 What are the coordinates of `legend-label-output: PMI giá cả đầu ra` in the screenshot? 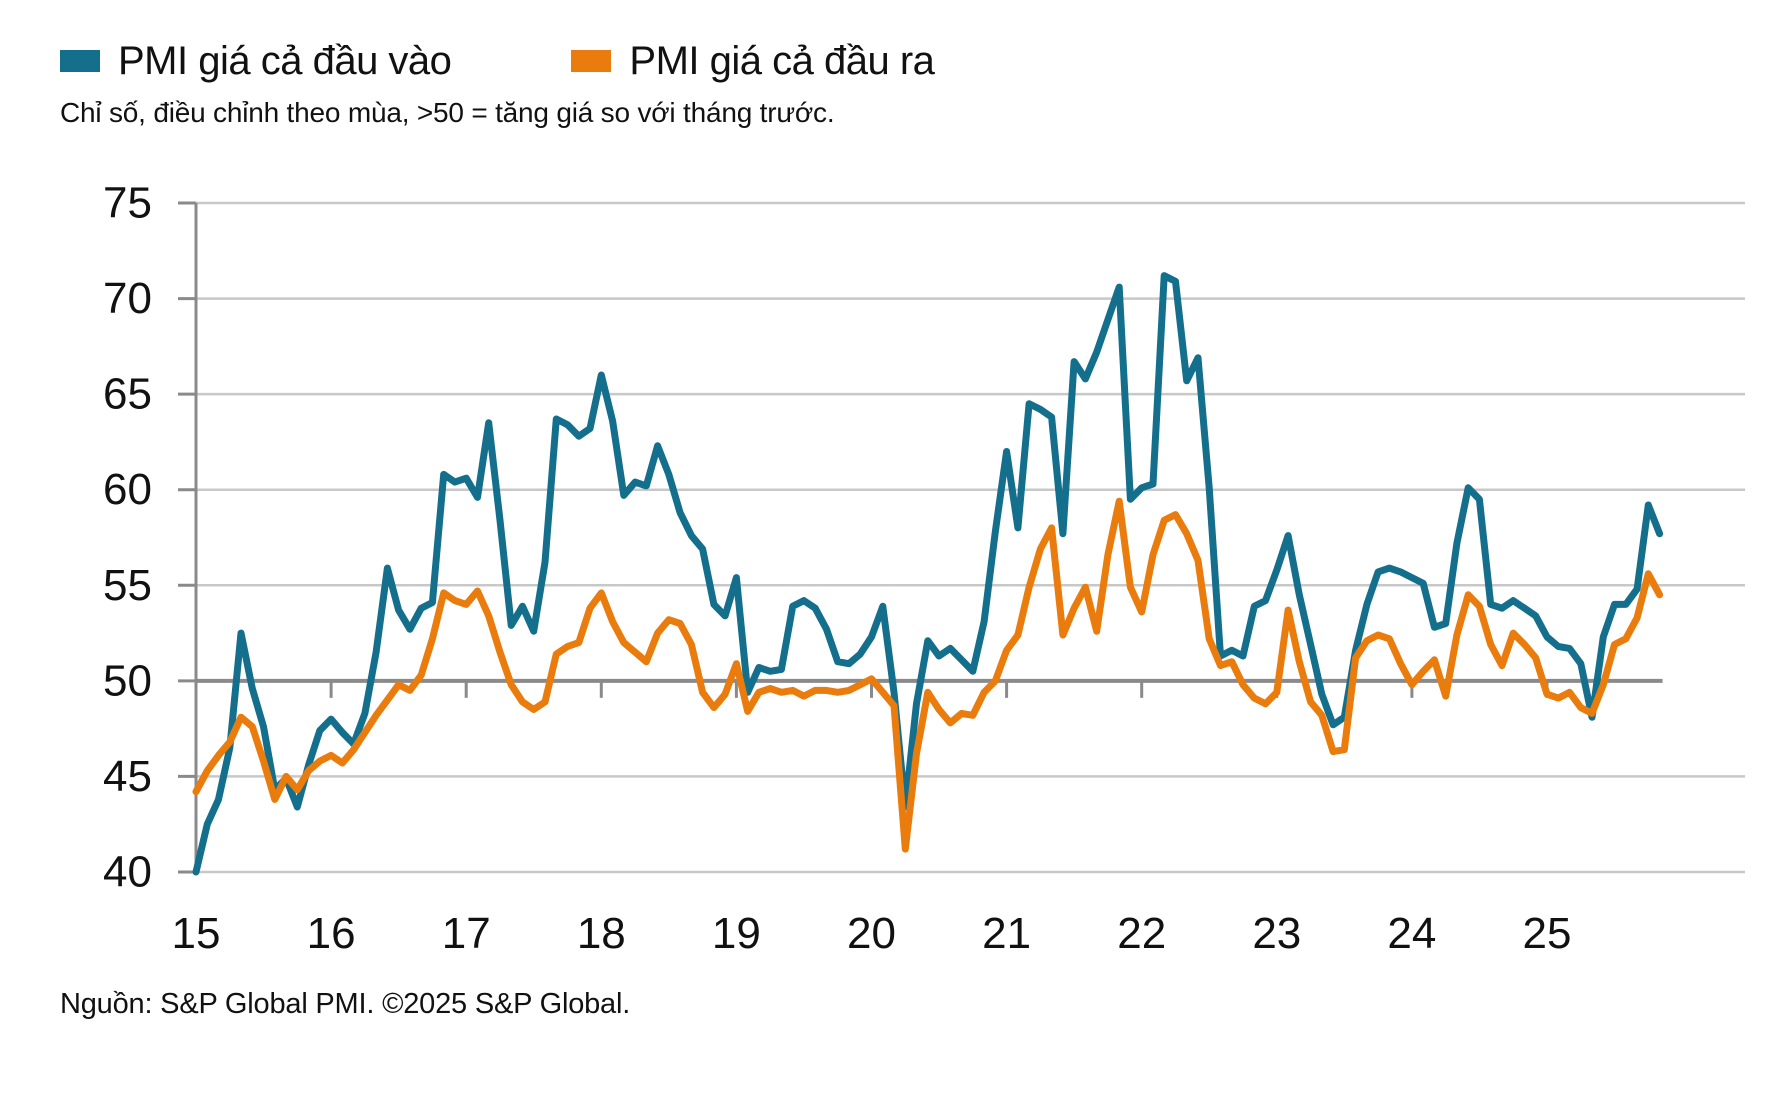 It's located at (782, 60).